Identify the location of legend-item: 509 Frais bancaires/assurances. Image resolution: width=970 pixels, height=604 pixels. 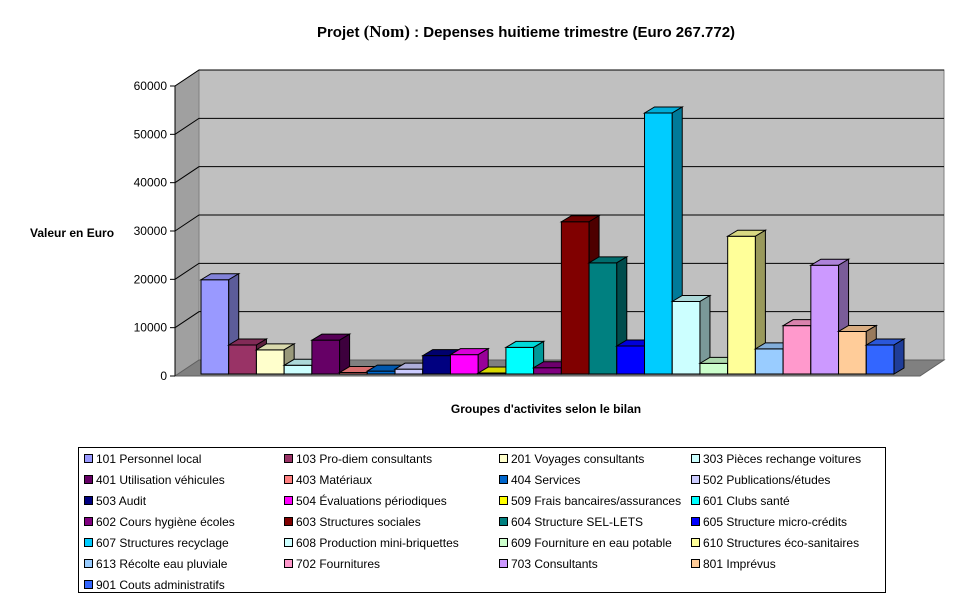
(590, 501).